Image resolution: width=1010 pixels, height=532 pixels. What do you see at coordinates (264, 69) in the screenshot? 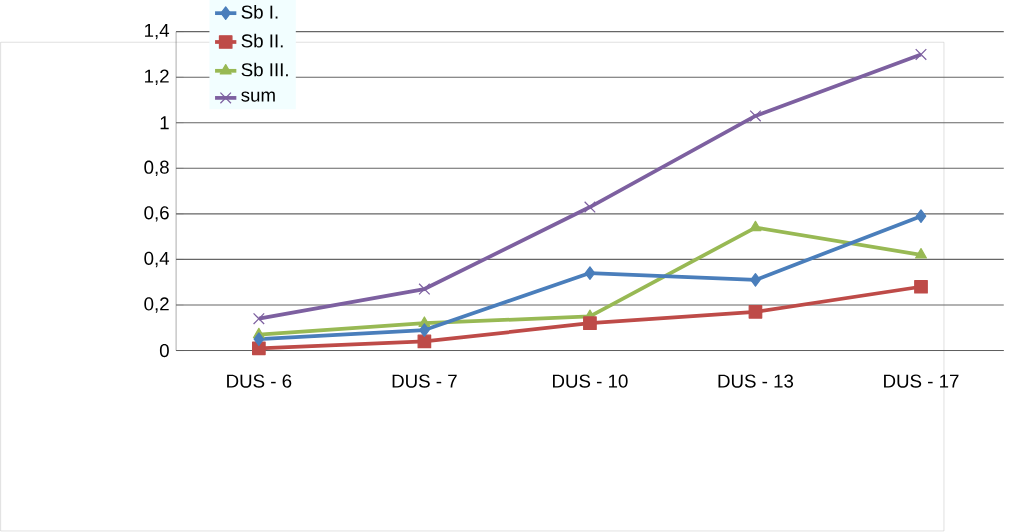
I see `legend-label: Sb III.` at bounding box center [264, 69].